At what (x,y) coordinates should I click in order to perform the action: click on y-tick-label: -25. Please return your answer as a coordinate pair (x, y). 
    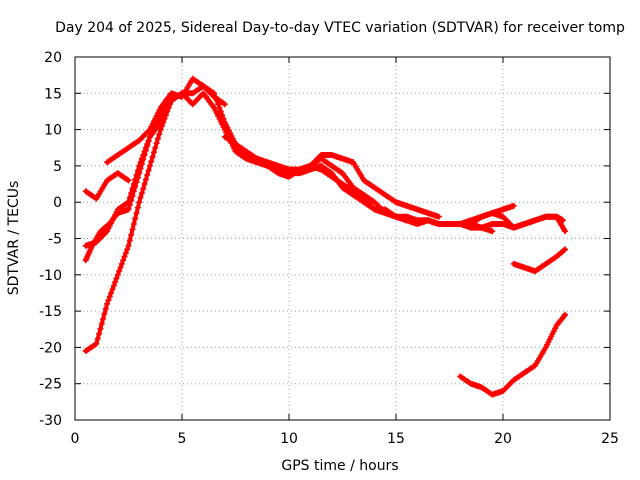
    Looking at the image, I should click on (50, 385).